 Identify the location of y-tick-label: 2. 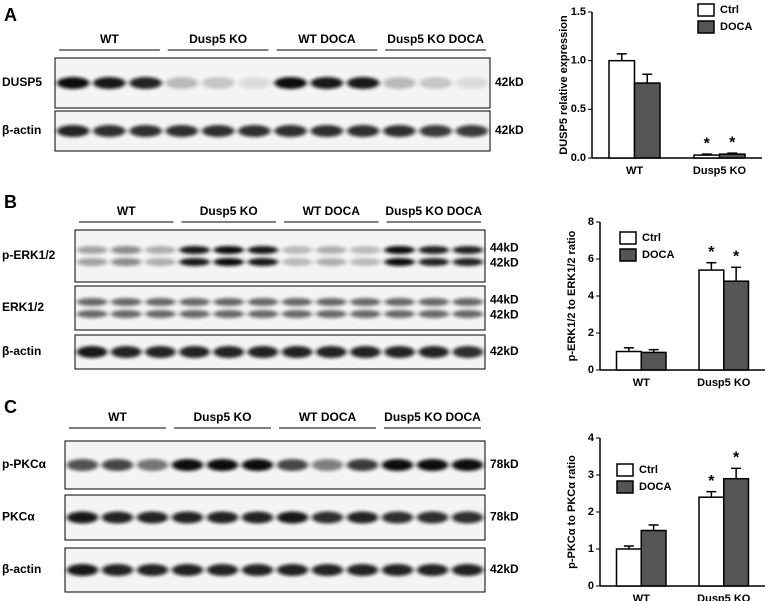
(591, 333).